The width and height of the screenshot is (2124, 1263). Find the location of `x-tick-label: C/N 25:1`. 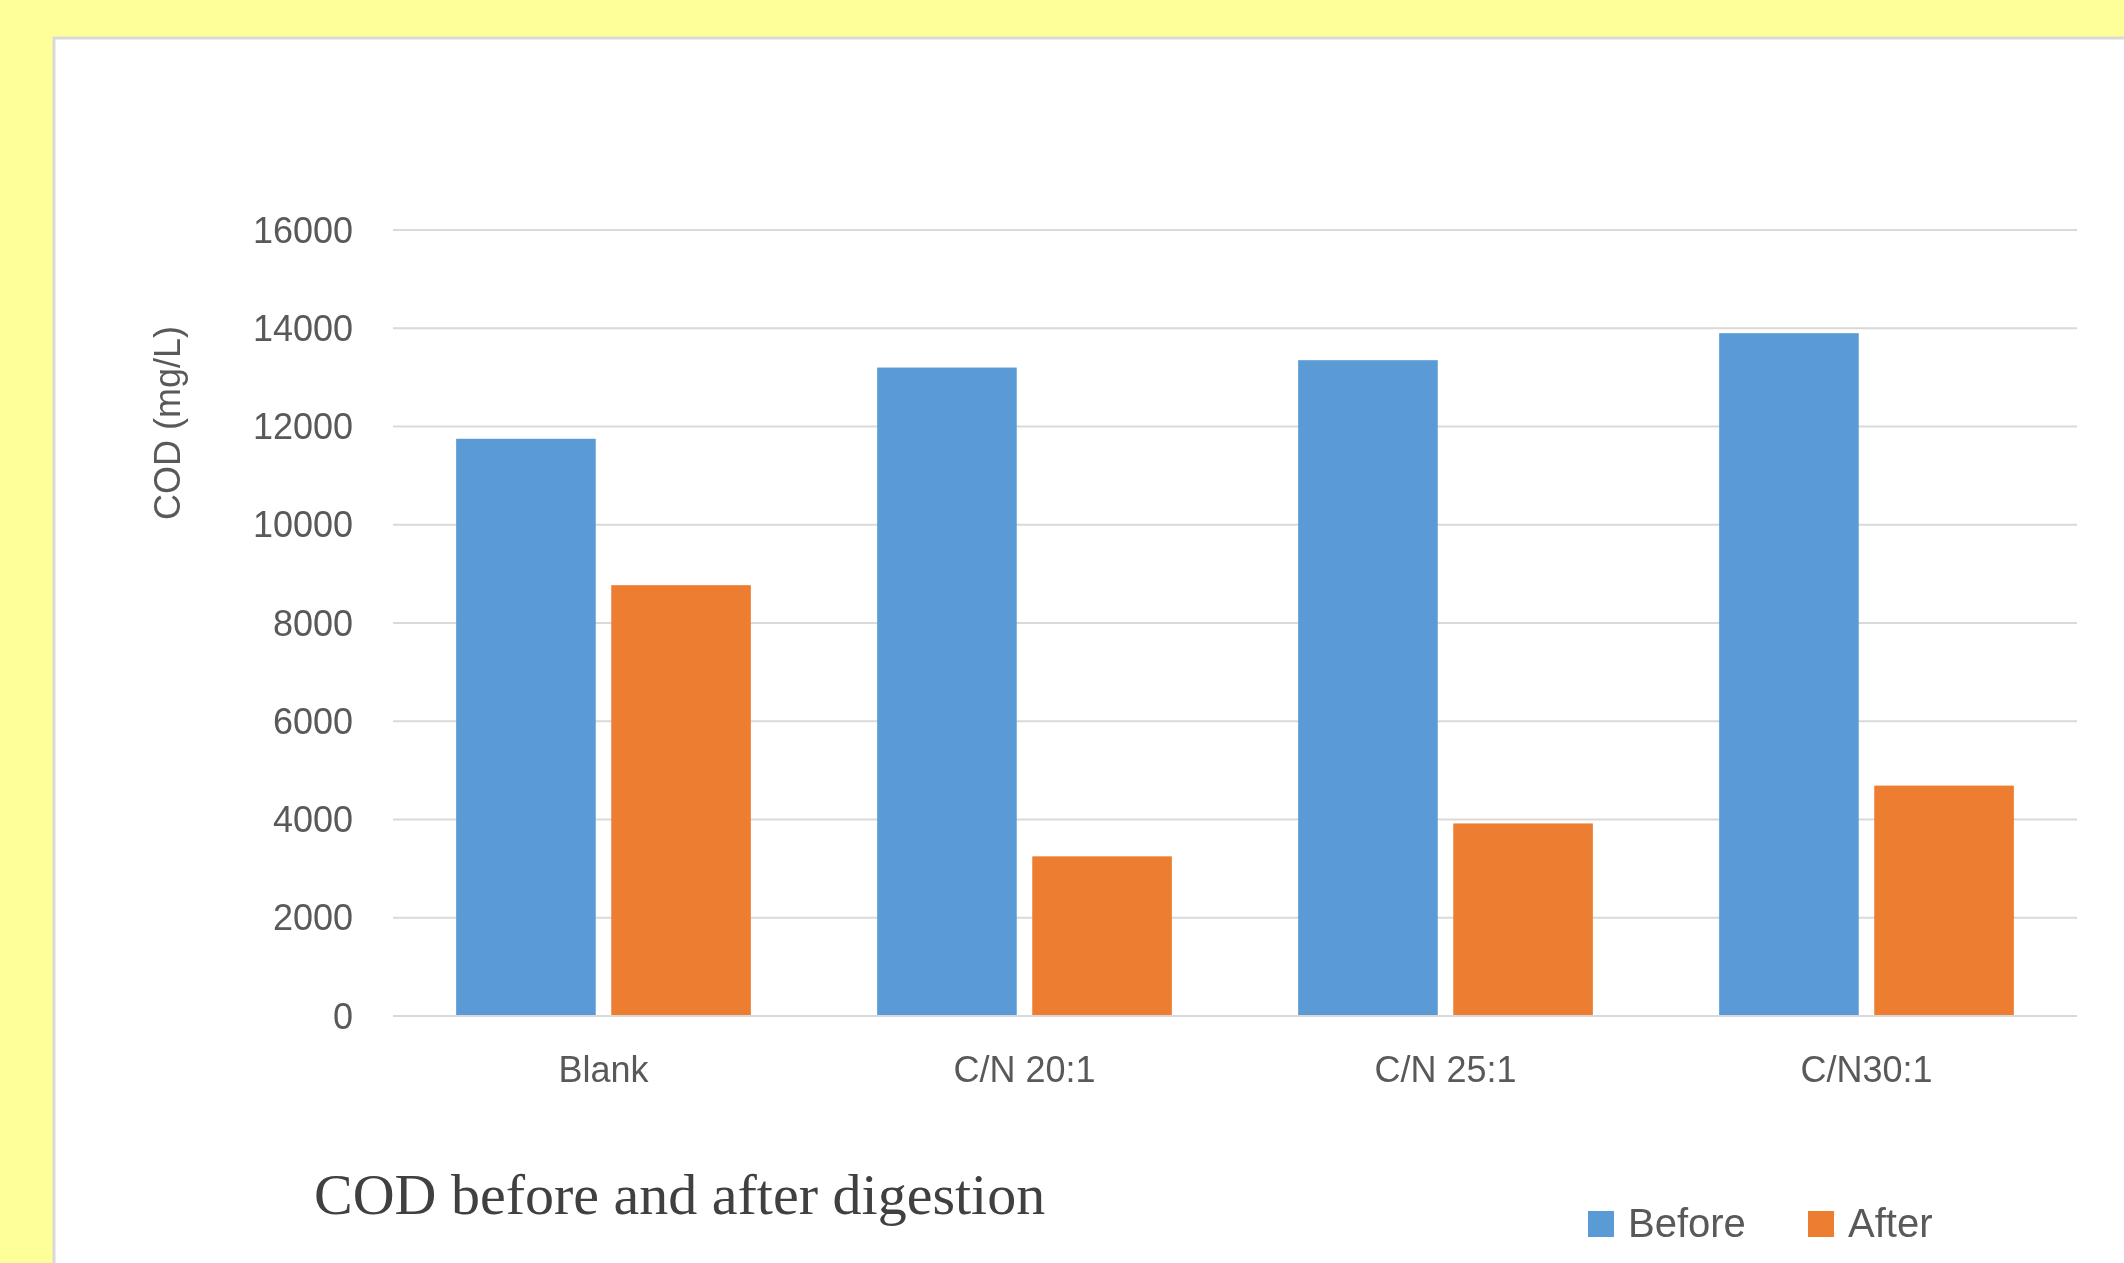

x-tick-label: C/N 25:1 is located at coordinates (1445, 1069).